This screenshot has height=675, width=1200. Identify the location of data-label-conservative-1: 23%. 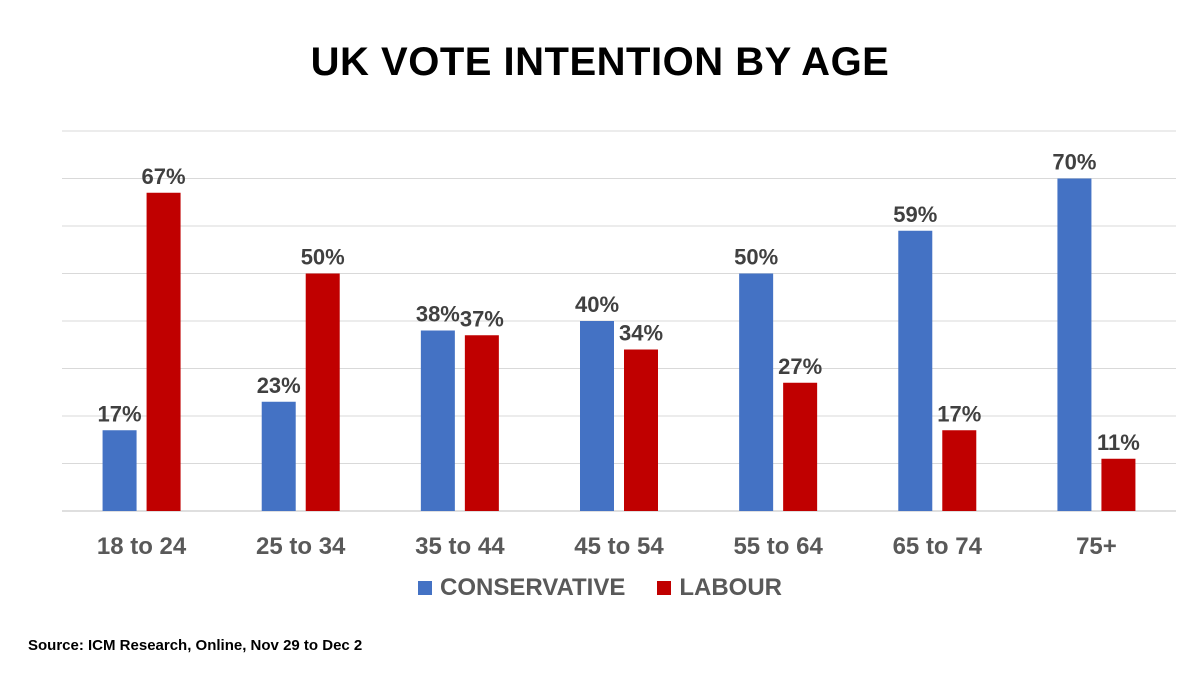
(279, 385).